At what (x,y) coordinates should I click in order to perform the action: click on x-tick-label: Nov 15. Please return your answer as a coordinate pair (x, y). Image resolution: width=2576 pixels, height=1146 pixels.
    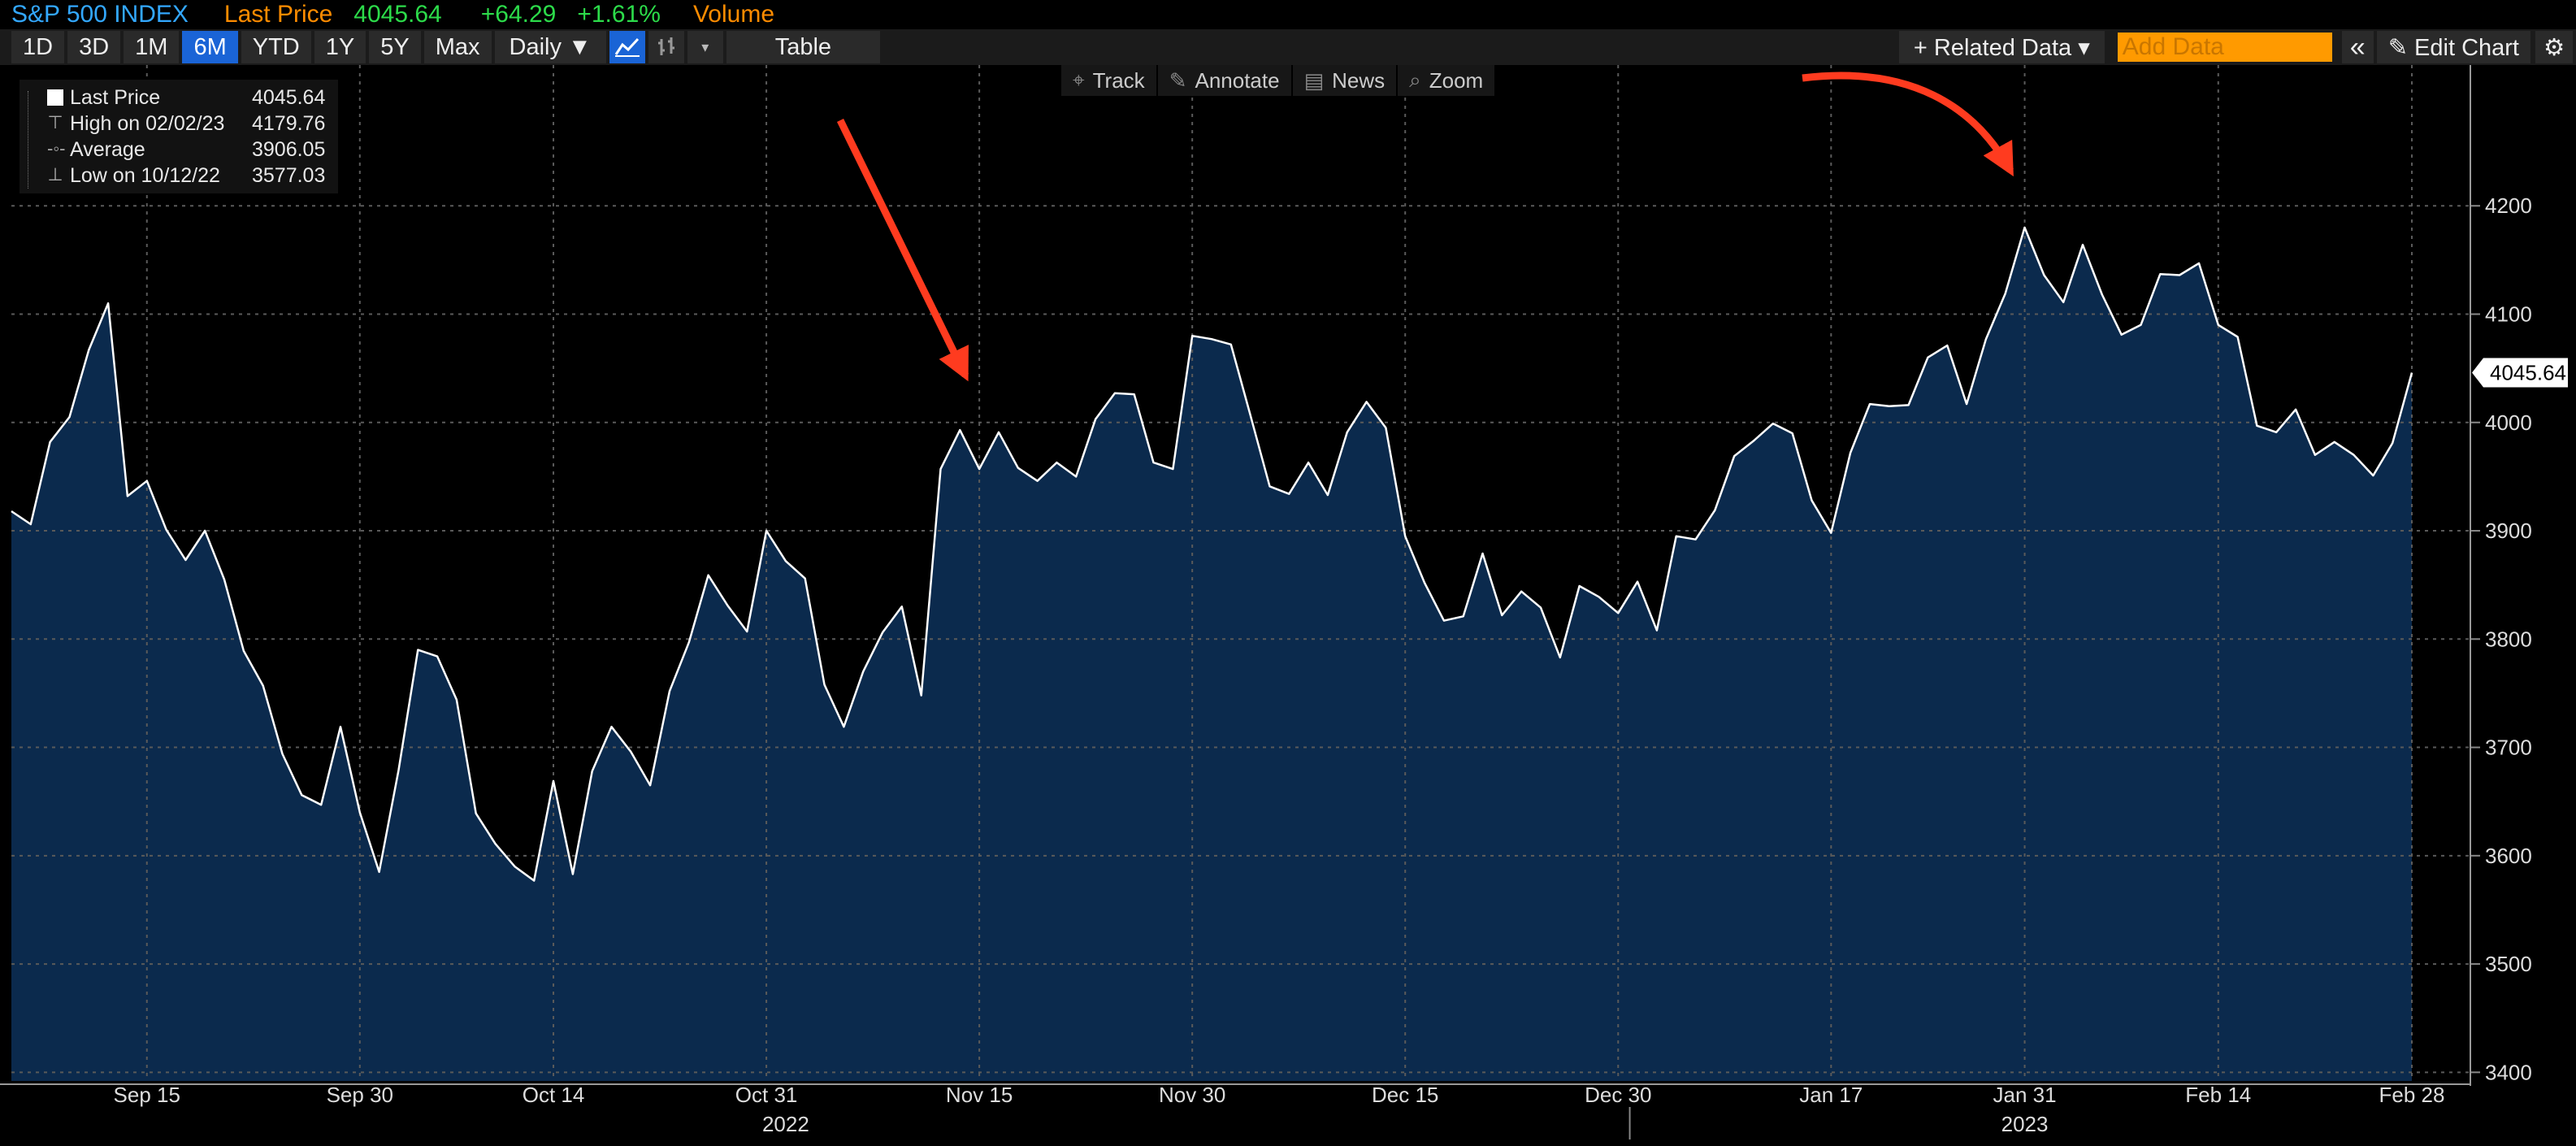
    Looking at the image, I should click on (979, 1095).